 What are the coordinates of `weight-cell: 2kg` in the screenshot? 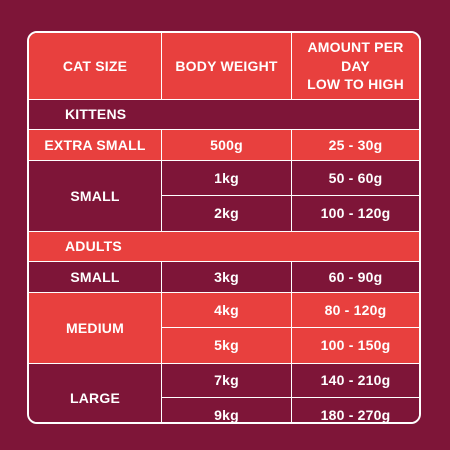 It's located at (227, 214).